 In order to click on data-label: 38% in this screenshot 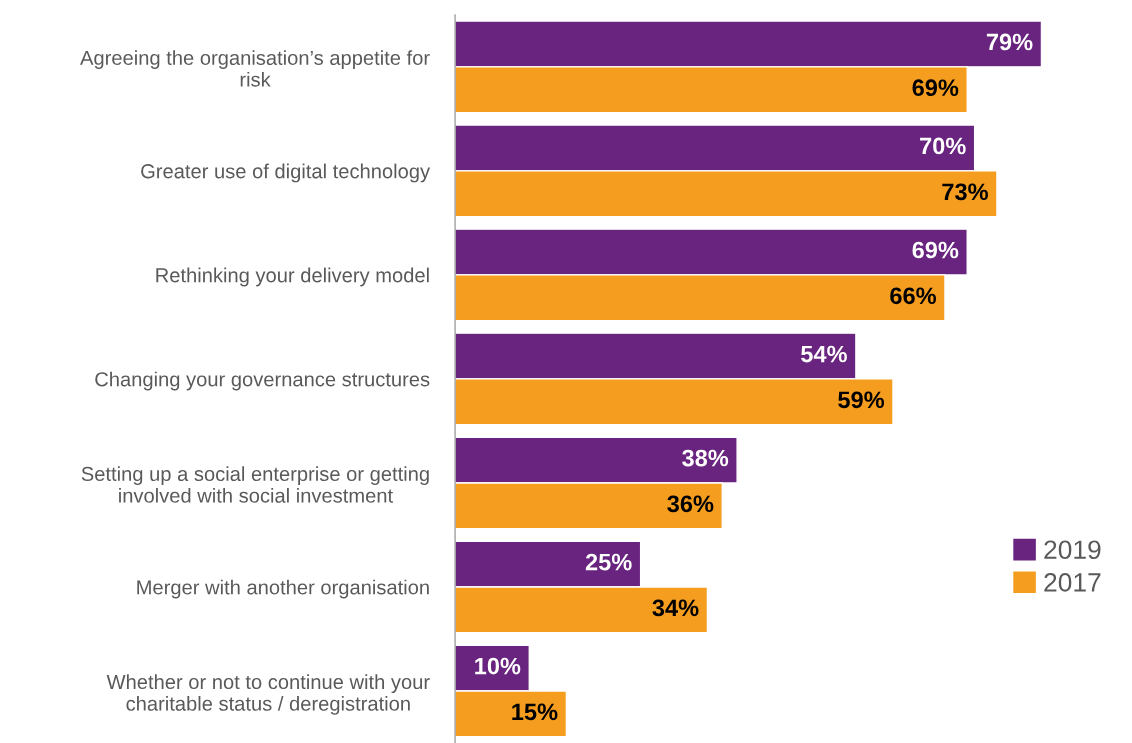, I will do `click(705, 458)`.